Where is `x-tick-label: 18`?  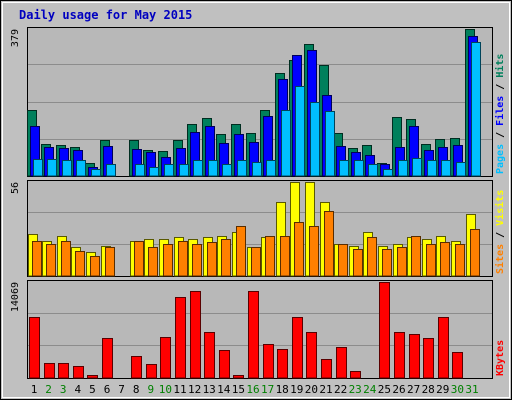 x-tick-label: 18 is located at coordinates (282, 389).